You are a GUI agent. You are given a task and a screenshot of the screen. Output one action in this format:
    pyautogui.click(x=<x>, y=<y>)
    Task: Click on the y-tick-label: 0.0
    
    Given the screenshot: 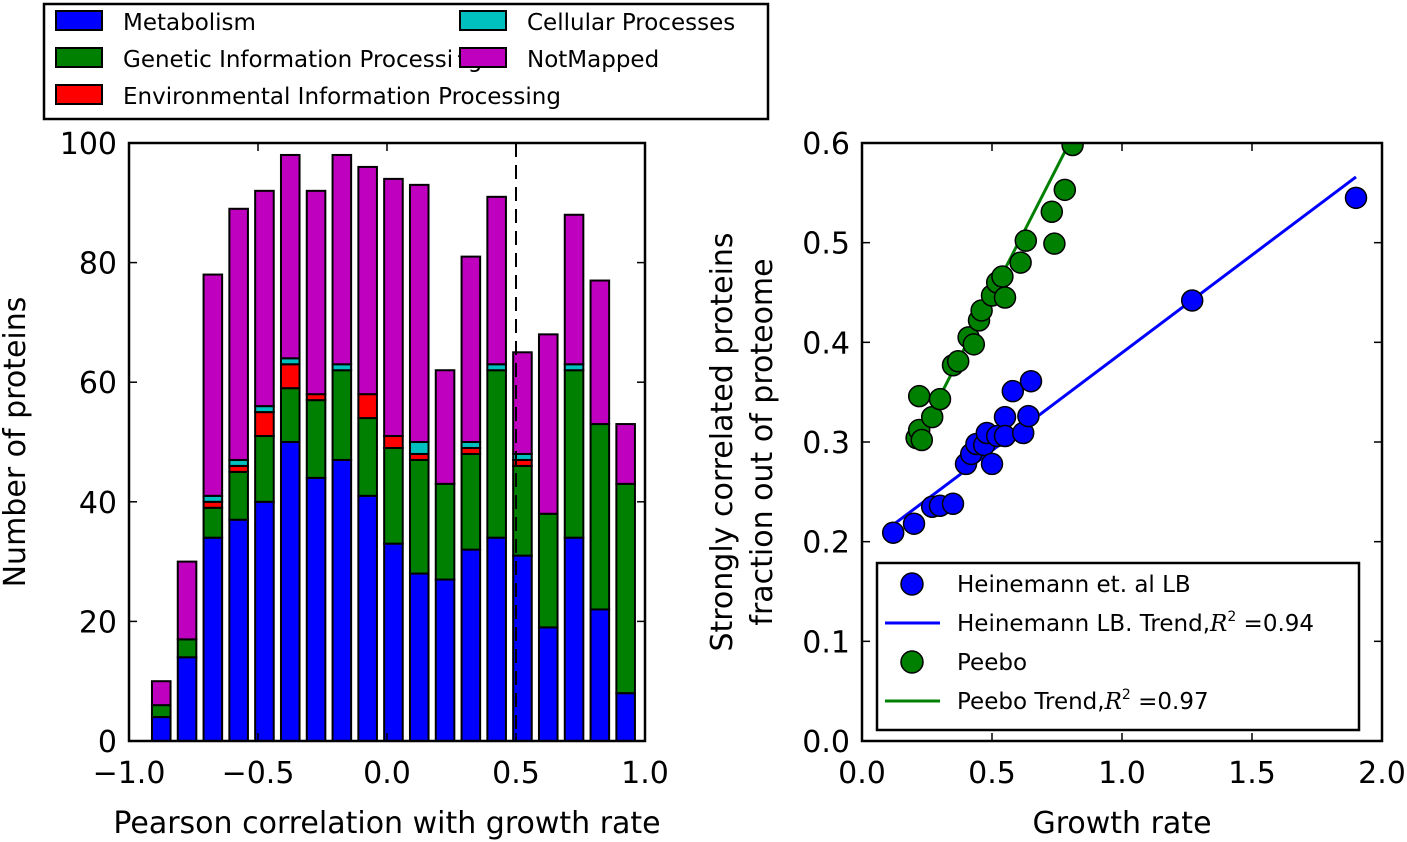 What is the action you would take?
    pyautogui.click(x=826, y=742)
    